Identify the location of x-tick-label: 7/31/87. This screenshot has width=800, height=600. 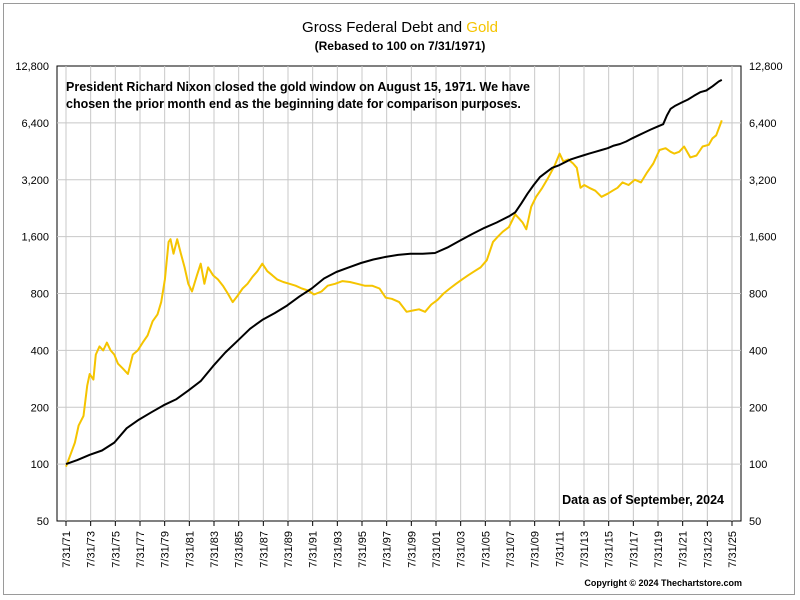
(264, 549).